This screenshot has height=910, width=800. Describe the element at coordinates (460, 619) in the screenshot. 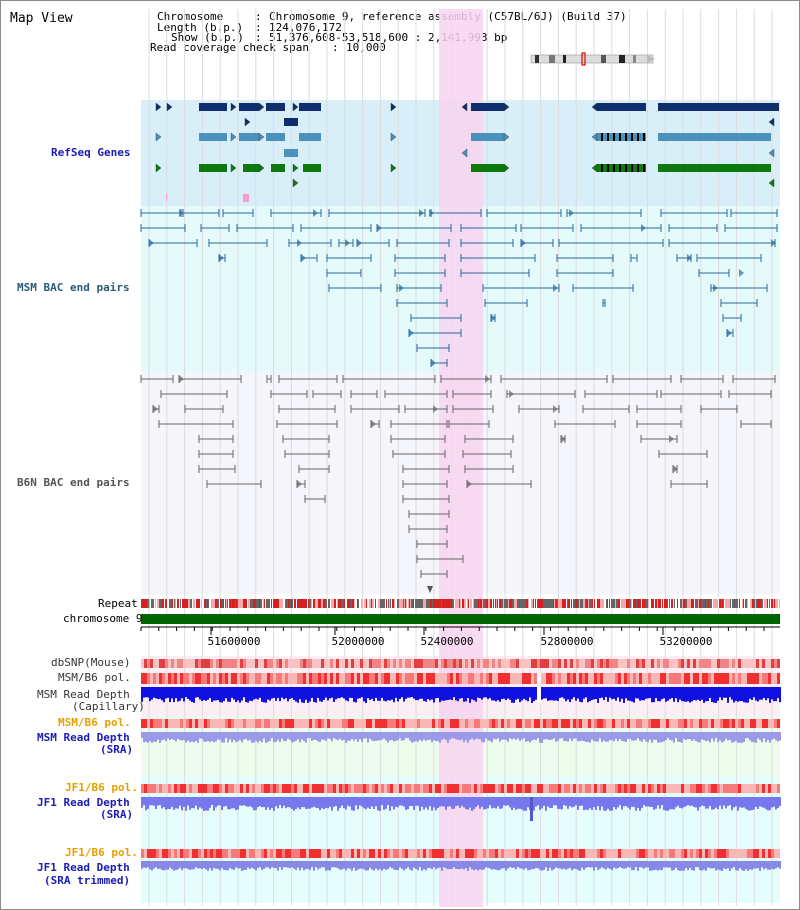

I see `chromosome-bar` at that location.